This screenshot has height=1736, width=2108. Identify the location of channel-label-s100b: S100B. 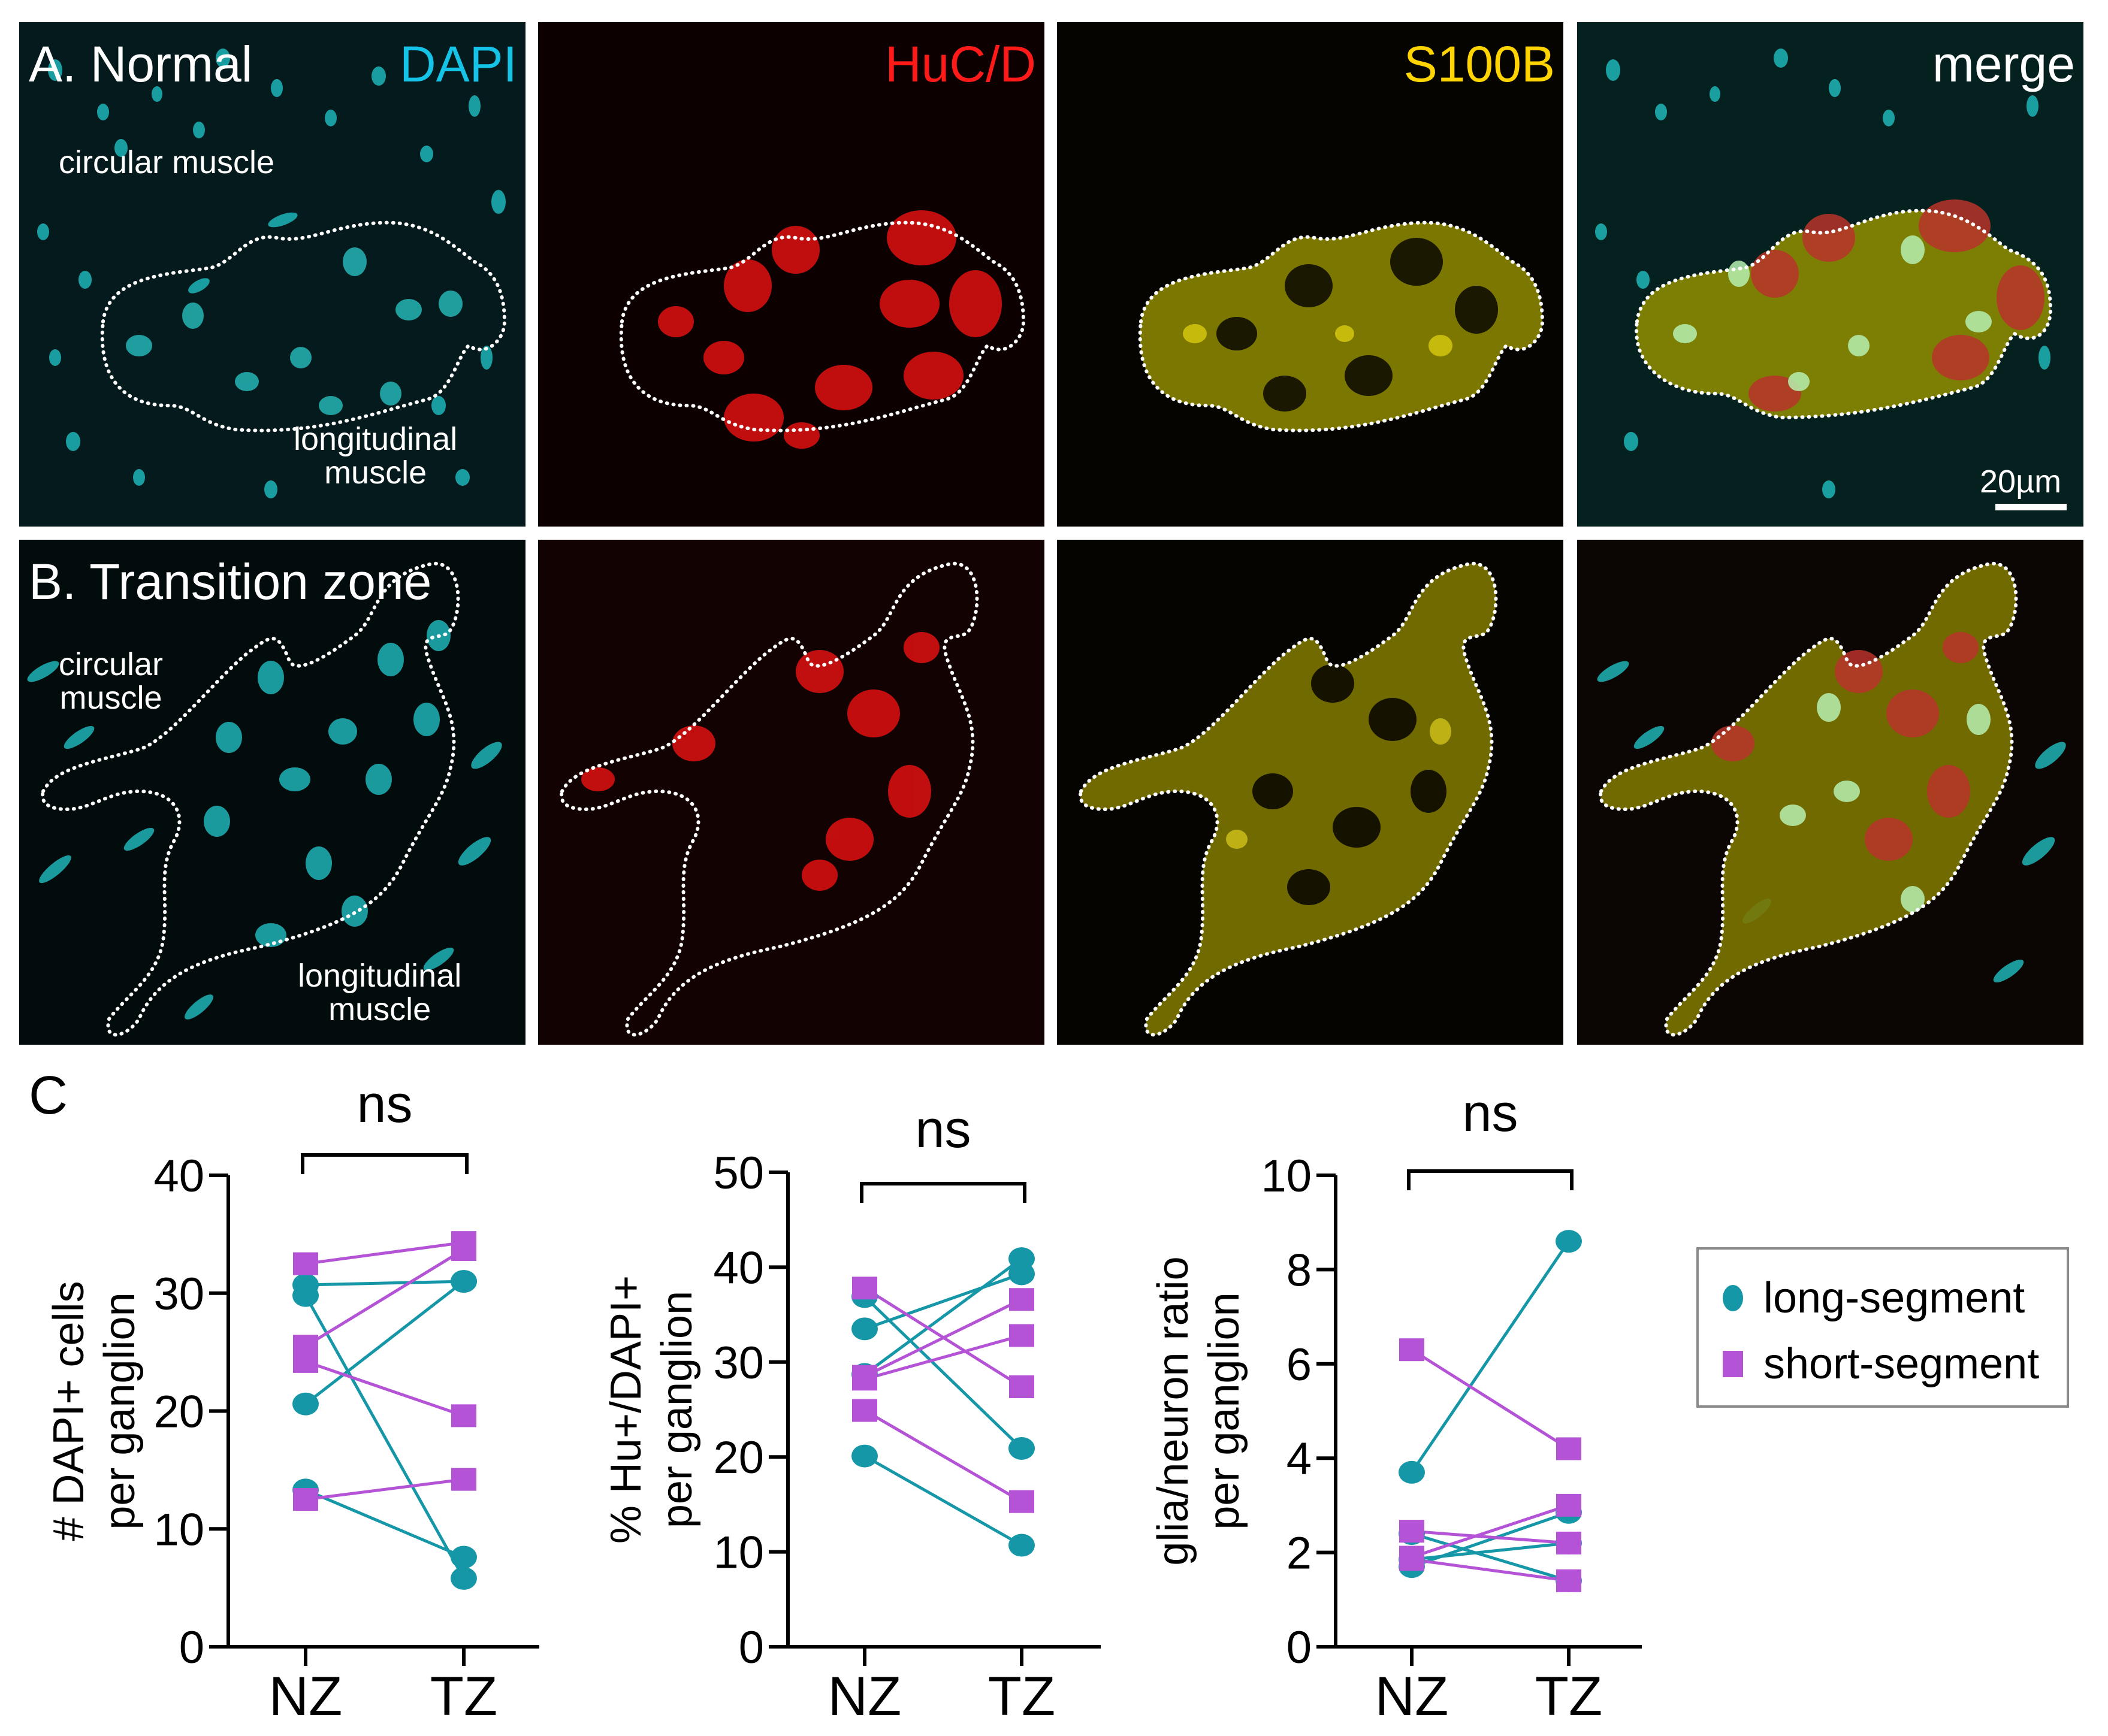
(1479, 64).